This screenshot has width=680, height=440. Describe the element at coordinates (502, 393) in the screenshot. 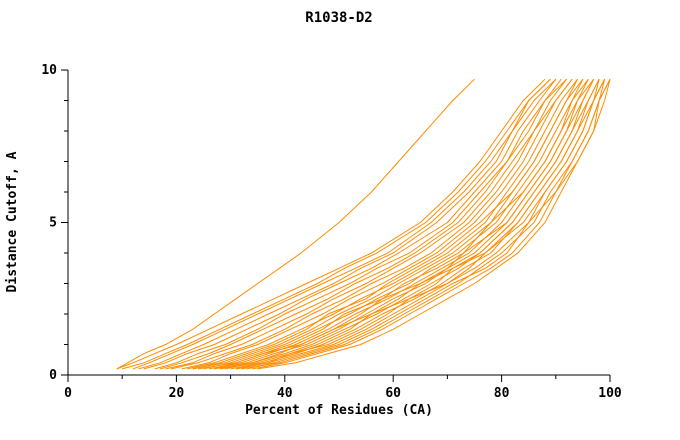

I see `x-tick-label: 80` at that location.